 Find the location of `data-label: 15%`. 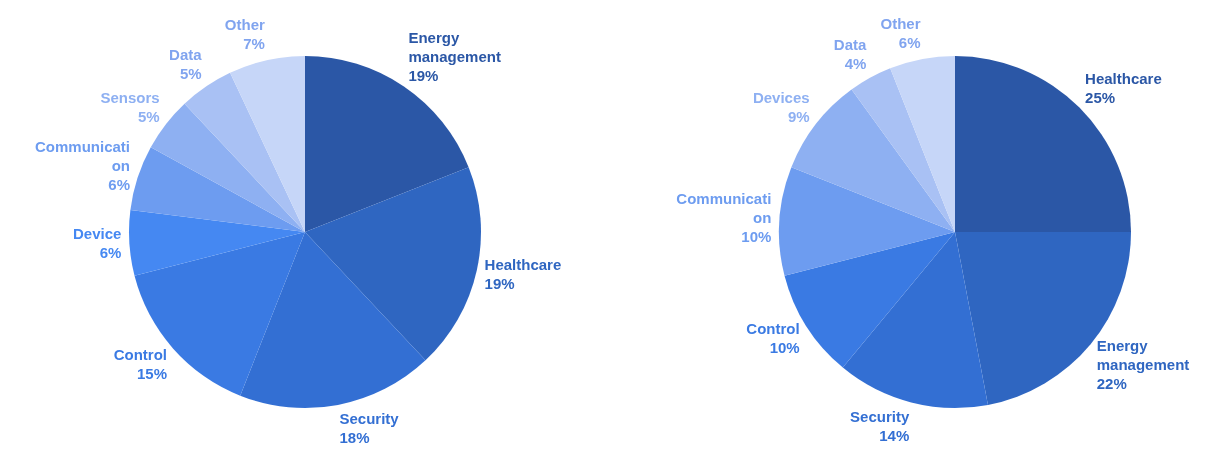

data-label: 15% is located at coordinates (151, 373).